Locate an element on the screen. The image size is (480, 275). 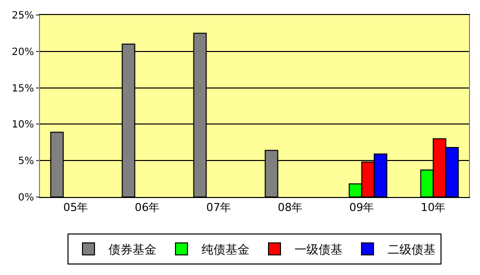
y-tick-label: 20% is located at coordinates (23, 52).